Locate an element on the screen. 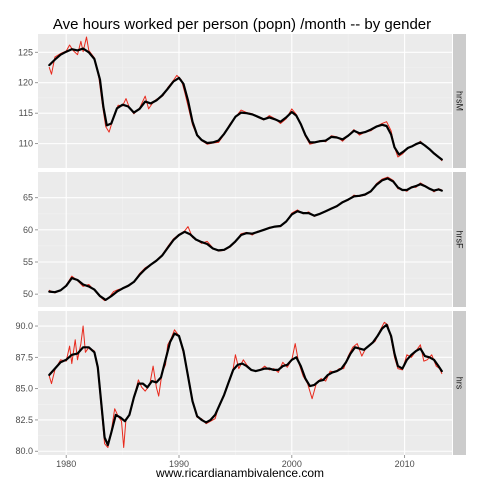  y-tick-label: 50 is located at coordinates (28, 294).